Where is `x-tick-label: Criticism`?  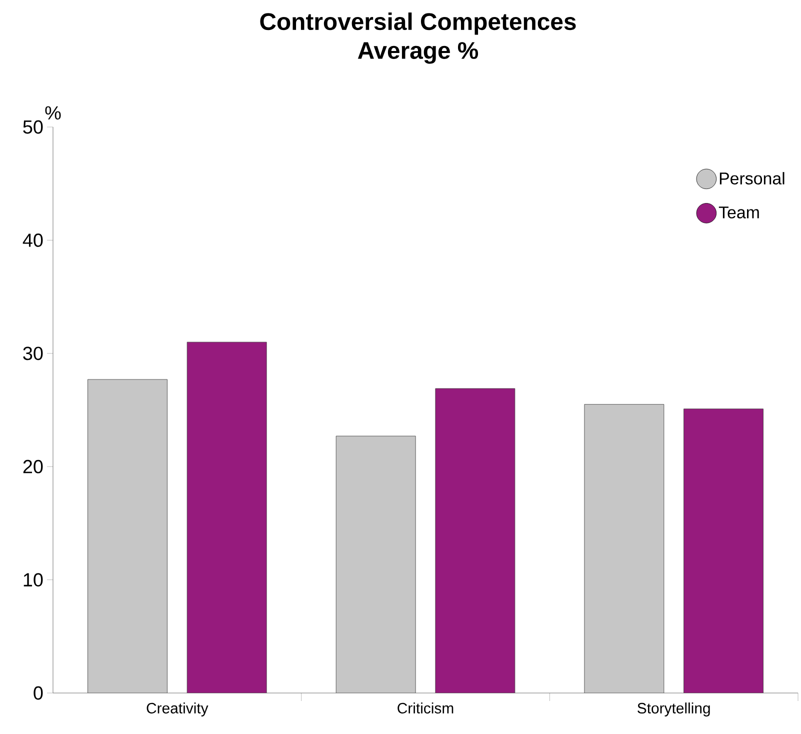
x-tick-label: Criticism is located at coordinates (426, 708).